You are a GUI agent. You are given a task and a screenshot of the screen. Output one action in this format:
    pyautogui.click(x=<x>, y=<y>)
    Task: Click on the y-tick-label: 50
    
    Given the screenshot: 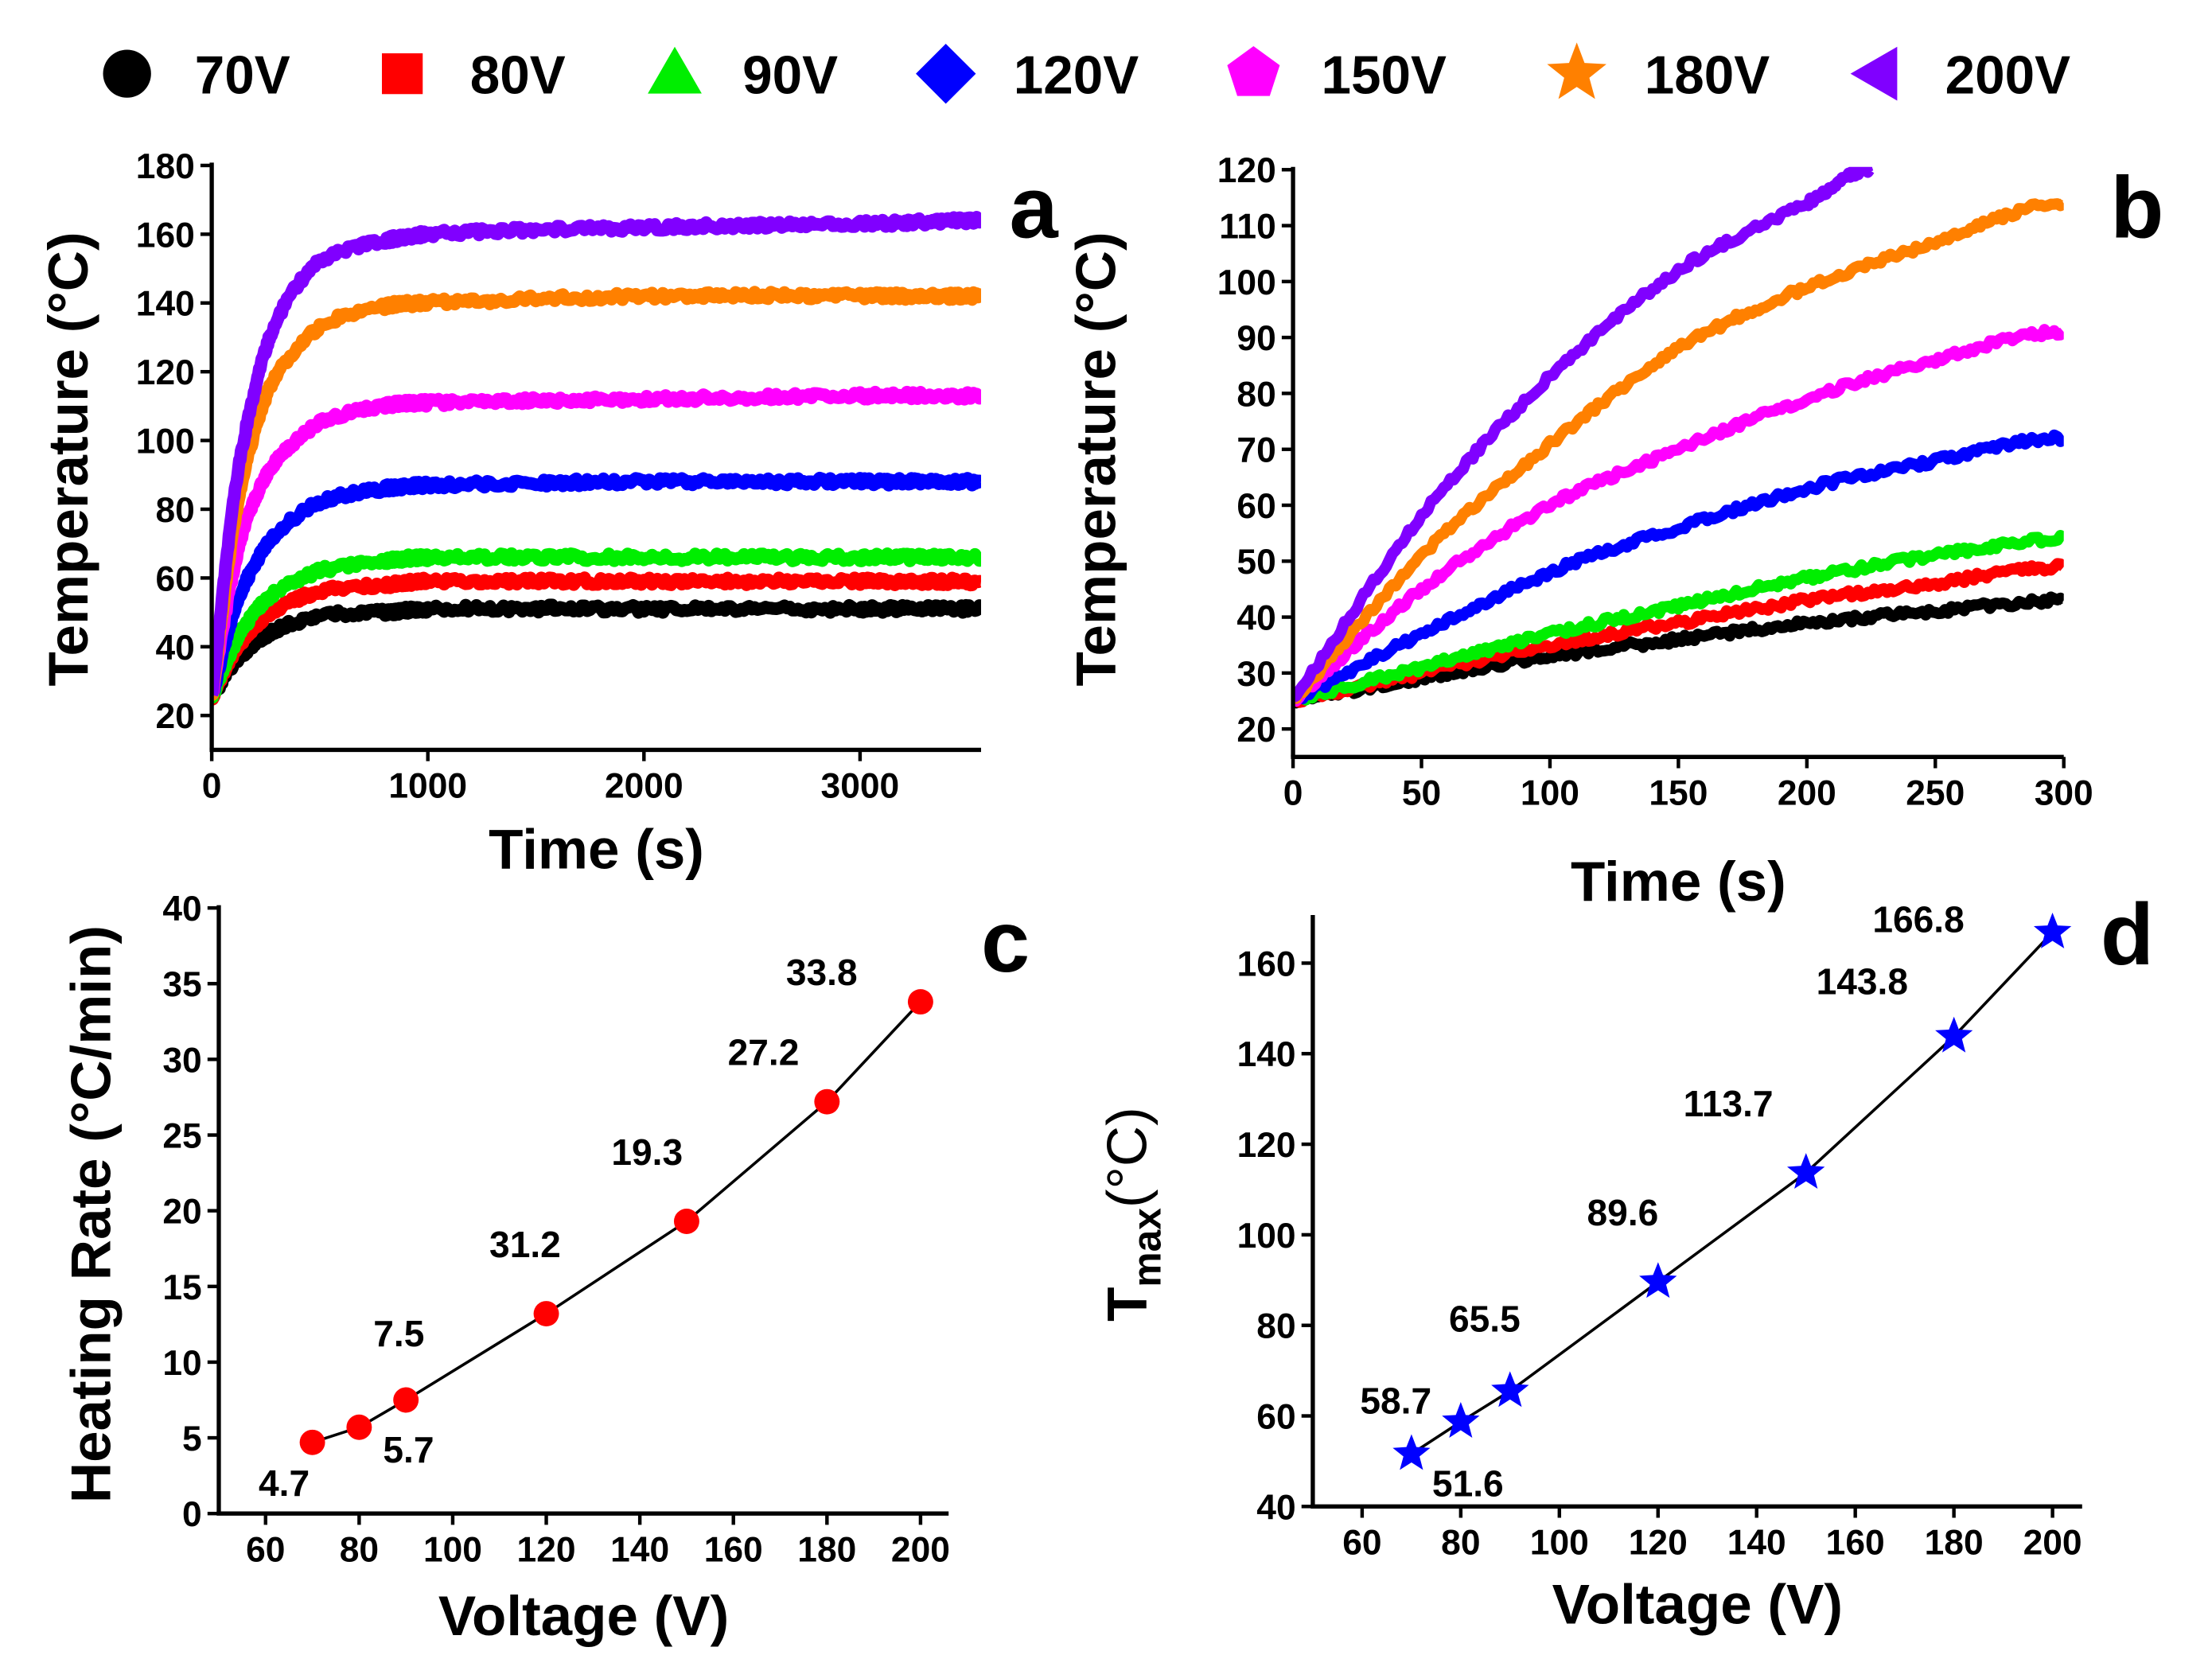 What is the action you would take?
    pyautogui.click(x=1256, y=562)
    